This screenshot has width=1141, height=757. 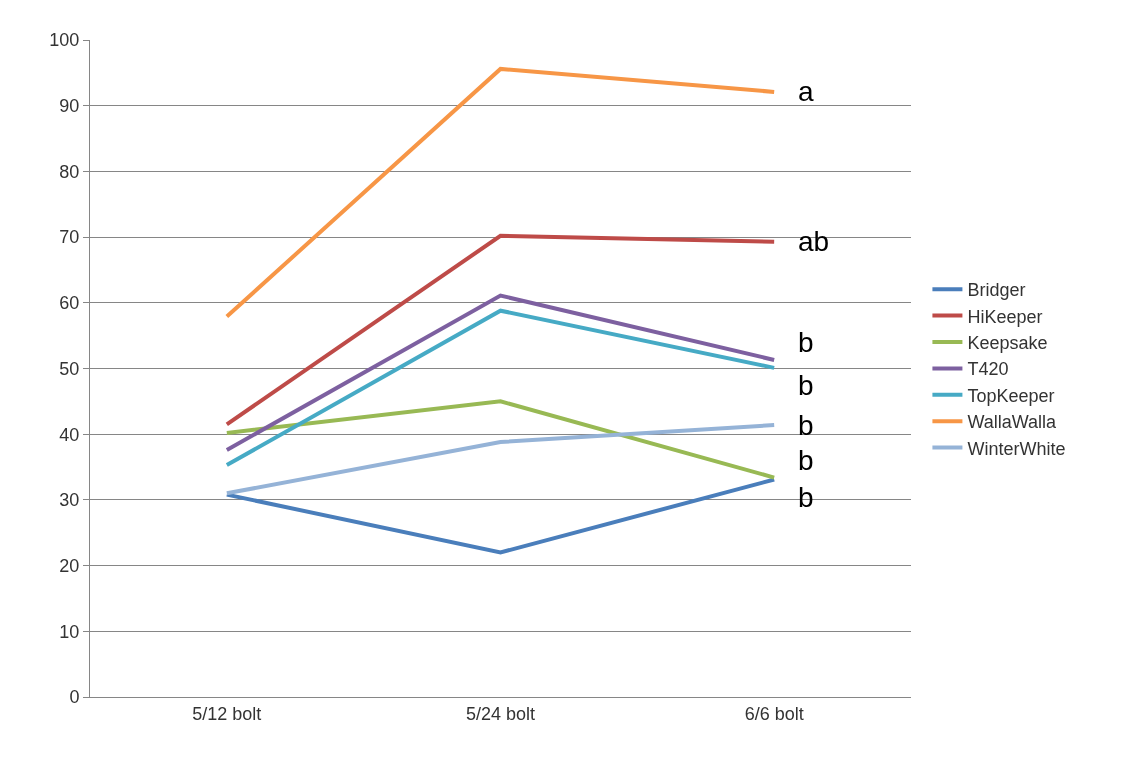 What do you see at coordinates (227, 713) in the screenshot?
I see `x-tick-label: 5/12 bolt` at bounding box center [227, 713].